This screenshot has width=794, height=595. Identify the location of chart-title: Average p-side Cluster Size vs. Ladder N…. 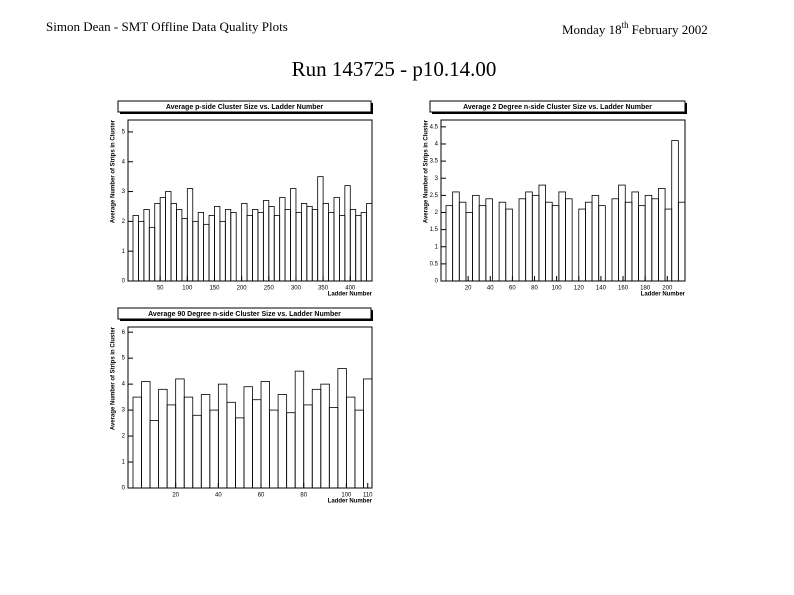
(245, 107).